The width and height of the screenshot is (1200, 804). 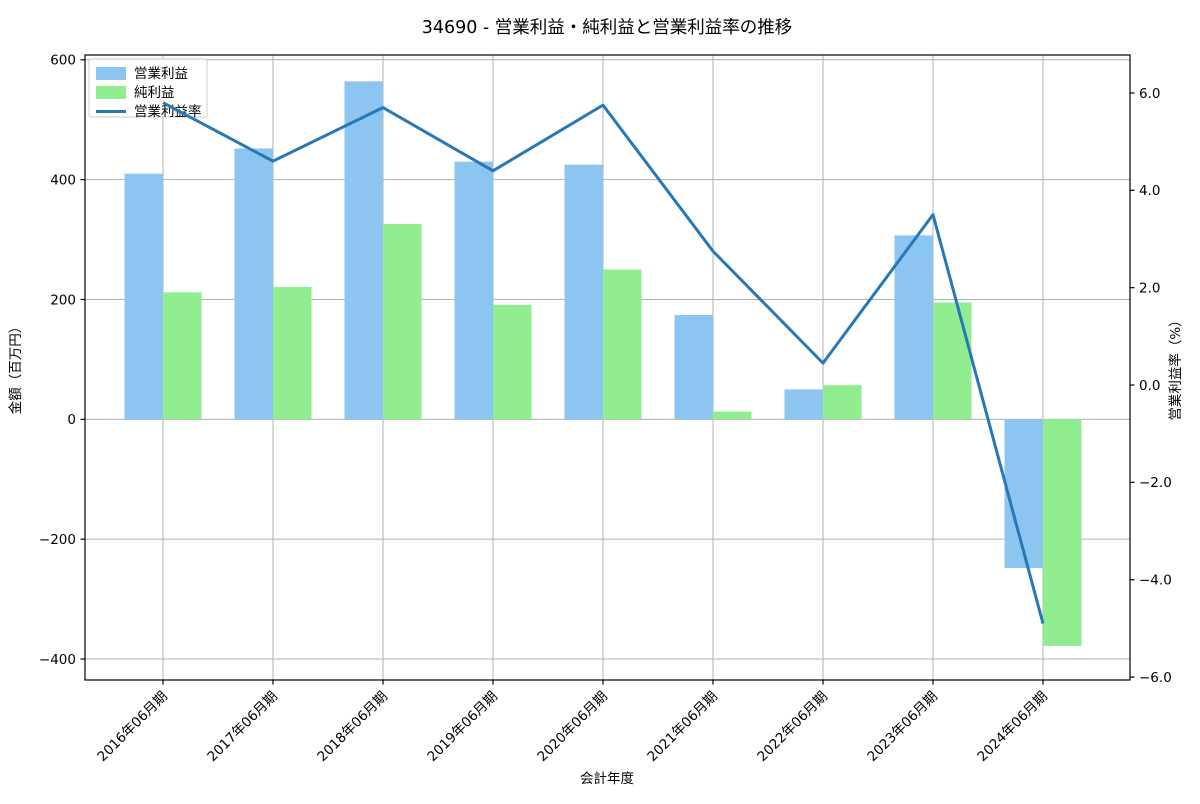 I want to click on y-tick-label-right: 2.0, so click(x=1149, y=288).